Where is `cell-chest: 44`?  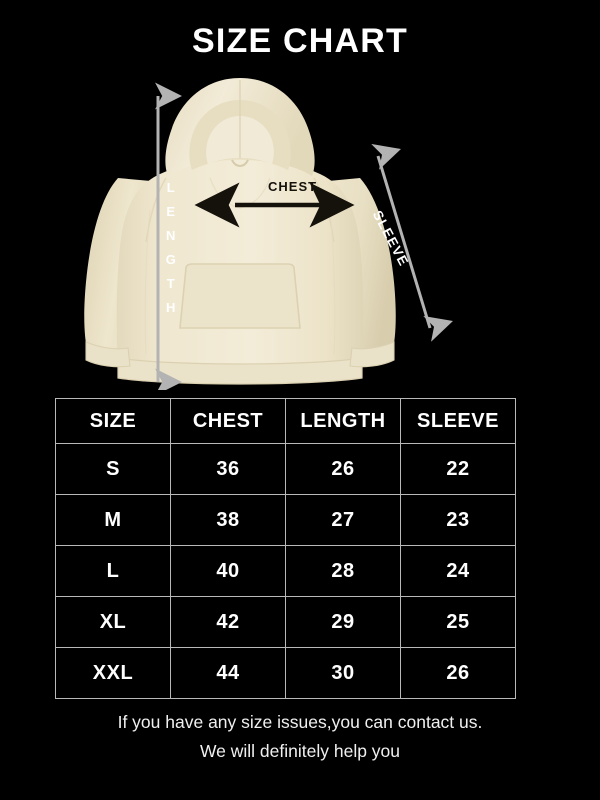 cell-chest: 44 is located at coordinates (228, 673).